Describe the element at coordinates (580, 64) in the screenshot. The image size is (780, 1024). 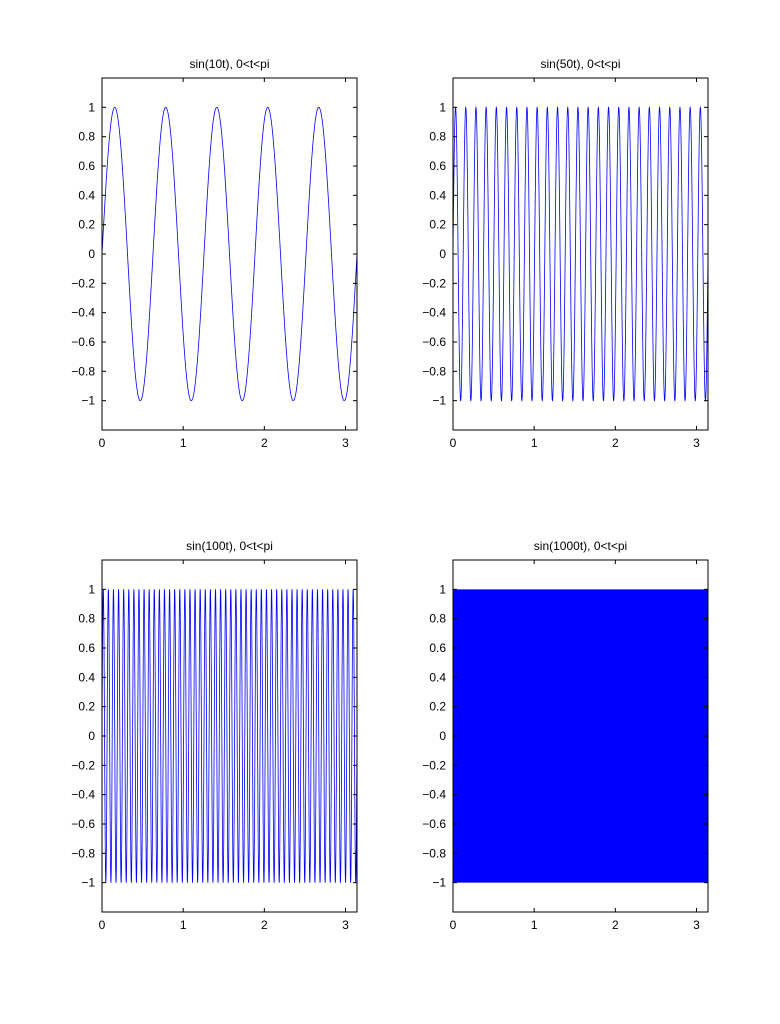
I see `subplot-title: sin(50t), 0<t<pi` at that location.